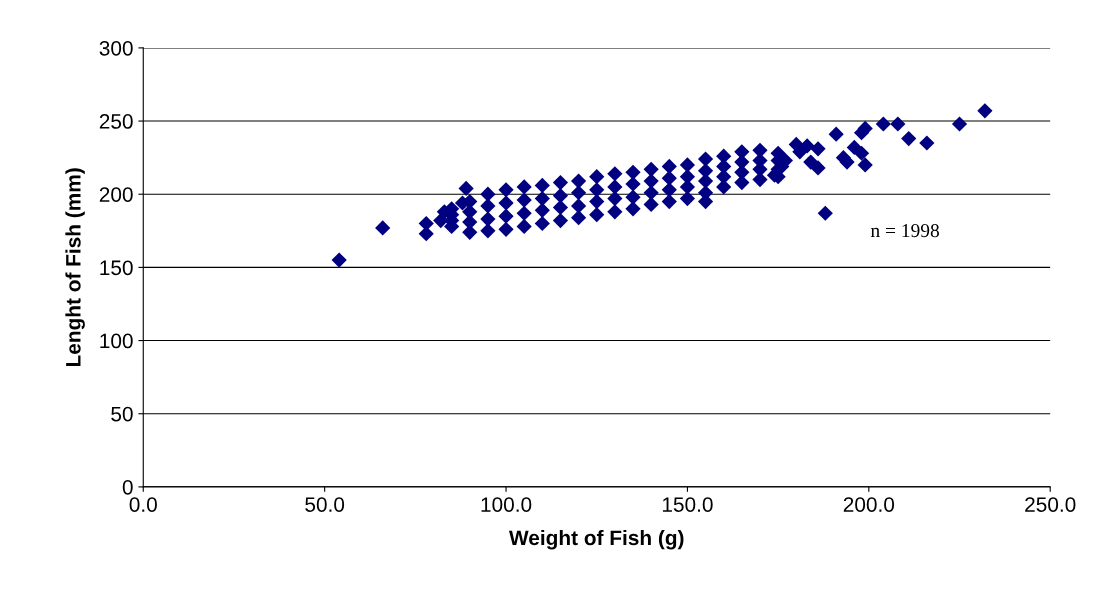 This screenshot has width=1102, height=614. Describe the element at coordinates (904, 231) in the screenshot. I see `annotation: n = 1998` at that location.